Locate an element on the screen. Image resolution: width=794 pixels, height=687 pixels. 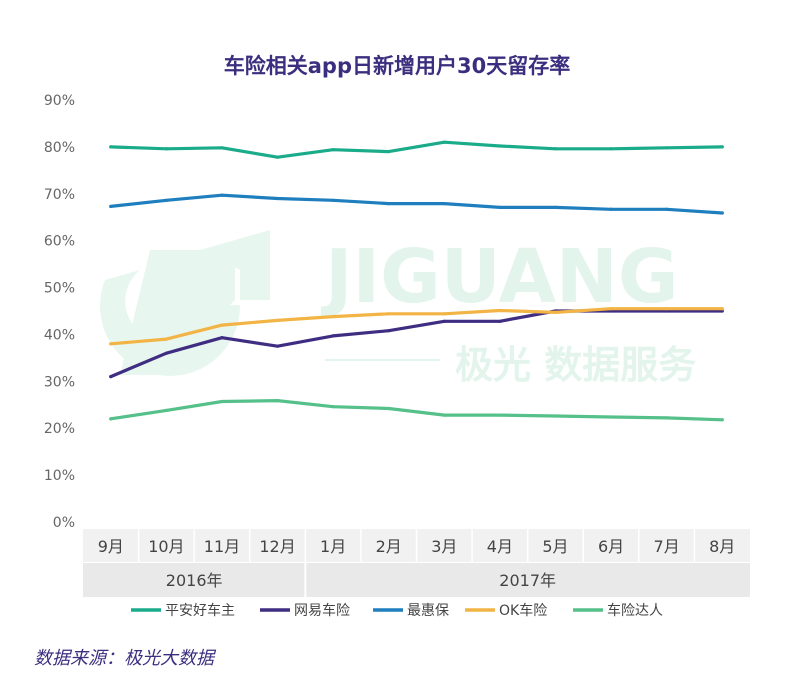
chart-title: 车险相关app日新增用户30天留存率 is located at coordinates (397, 66).